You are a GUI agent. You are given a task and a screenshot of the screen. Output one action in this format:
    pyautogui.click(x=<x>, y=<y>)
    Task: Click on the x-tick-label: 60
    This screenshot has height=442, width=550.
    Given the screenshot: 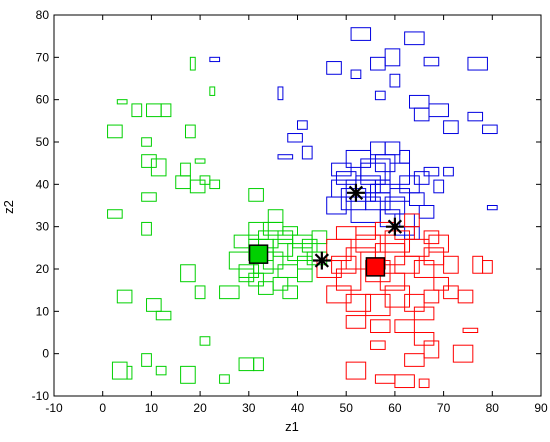 What is the action you would take?
    pyautogui.click(x=395, y=408)
    